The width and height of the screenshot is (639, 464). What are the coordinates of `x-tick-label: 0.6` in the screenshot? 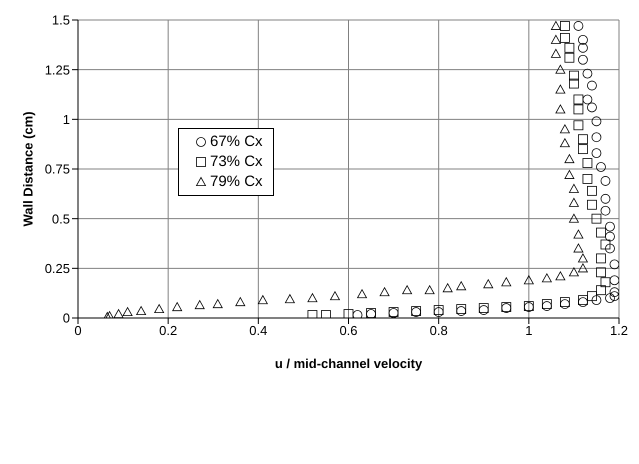 It's located at (348, 330).